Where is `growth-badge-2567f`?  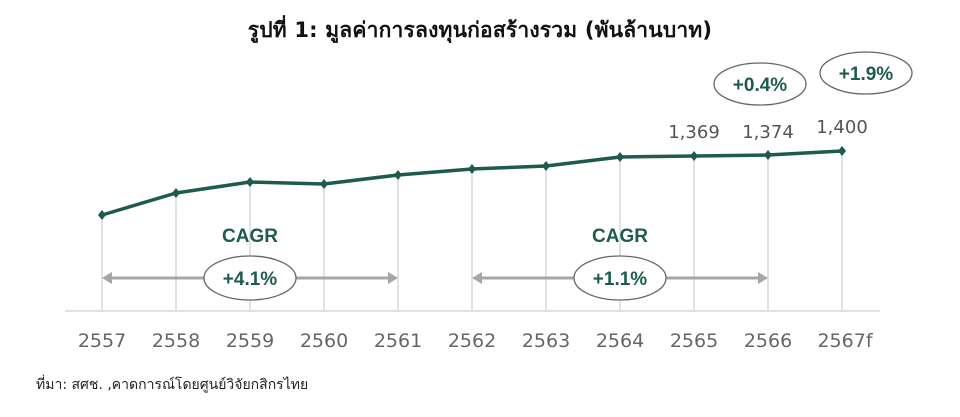
growth-badge-2567f is located at coordinates (866, 73).